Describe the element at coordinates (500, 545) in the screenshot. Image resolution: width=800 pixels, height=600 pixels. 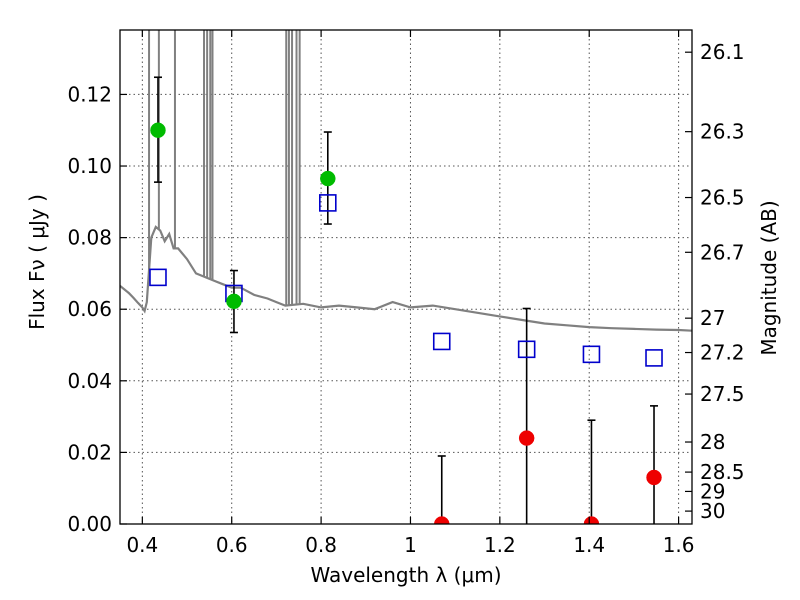
I see `x-tick-label: 1.2` at that location.